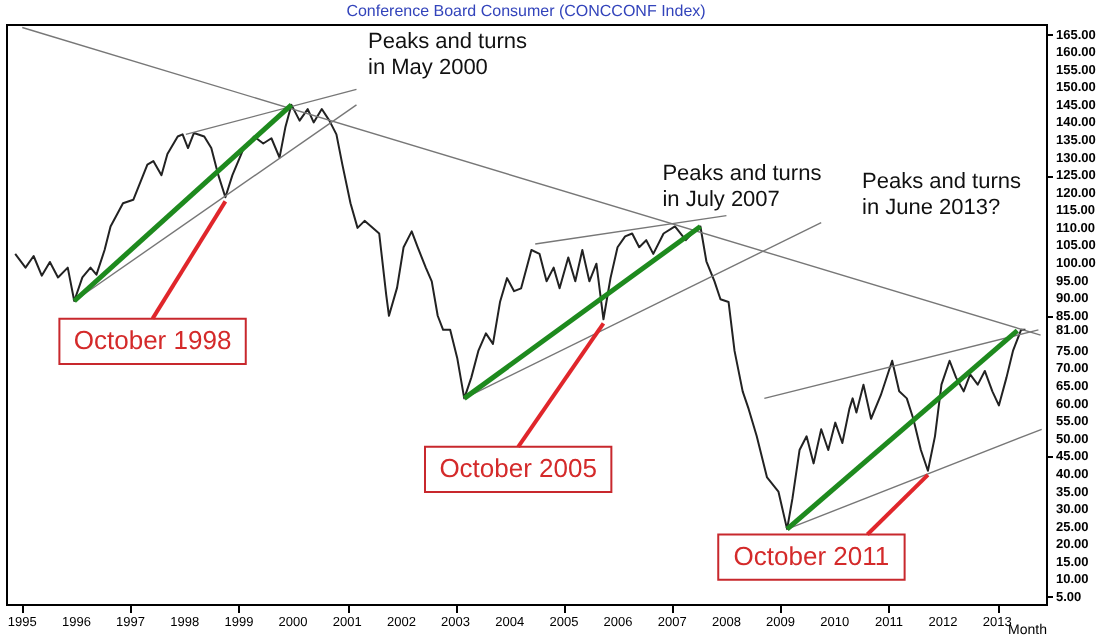 Image resolution: width=1100 pixels, height=640 pixels. I want to click on annotation: October 2005, so click(518, 468).